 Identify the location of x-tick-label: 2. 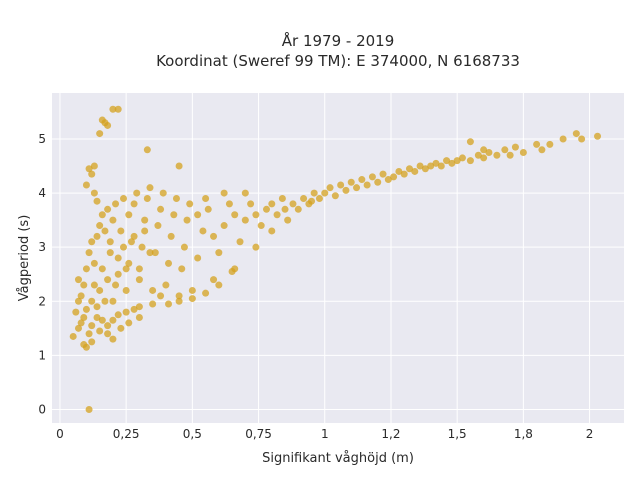
(590, 434).